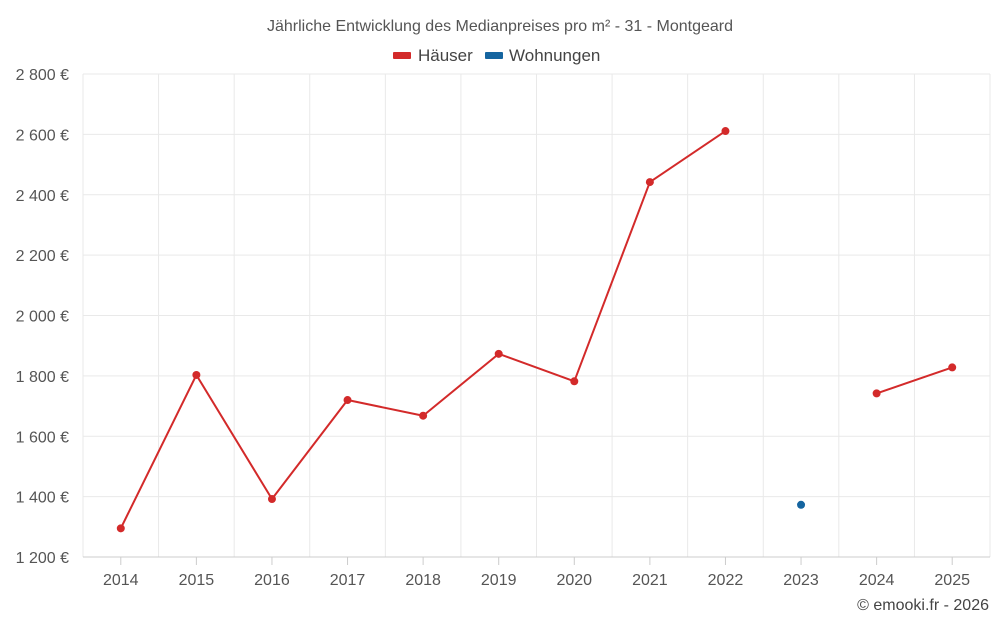 This screenshot has width=1000, height=625. Describe the element at coordinates (650, 580) in the screenshot. I see `x-tick-label: 2021` at that location.